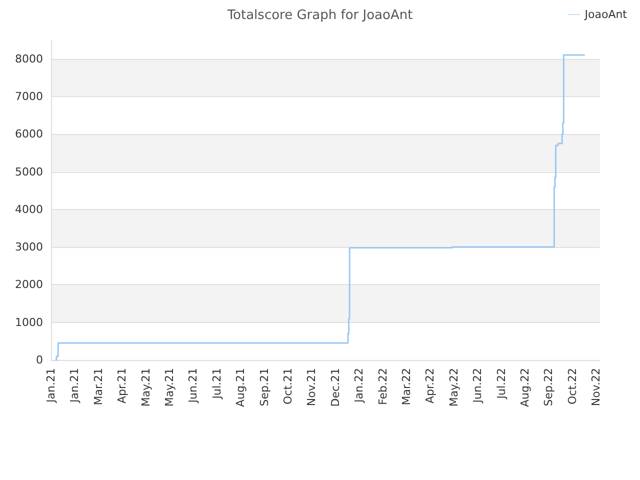 The height and width of the screenshot is (480, 640). Describe the element at coordinates (596, 387) in the screenshot. I see `x-tick-label: Nov.22` at that location.